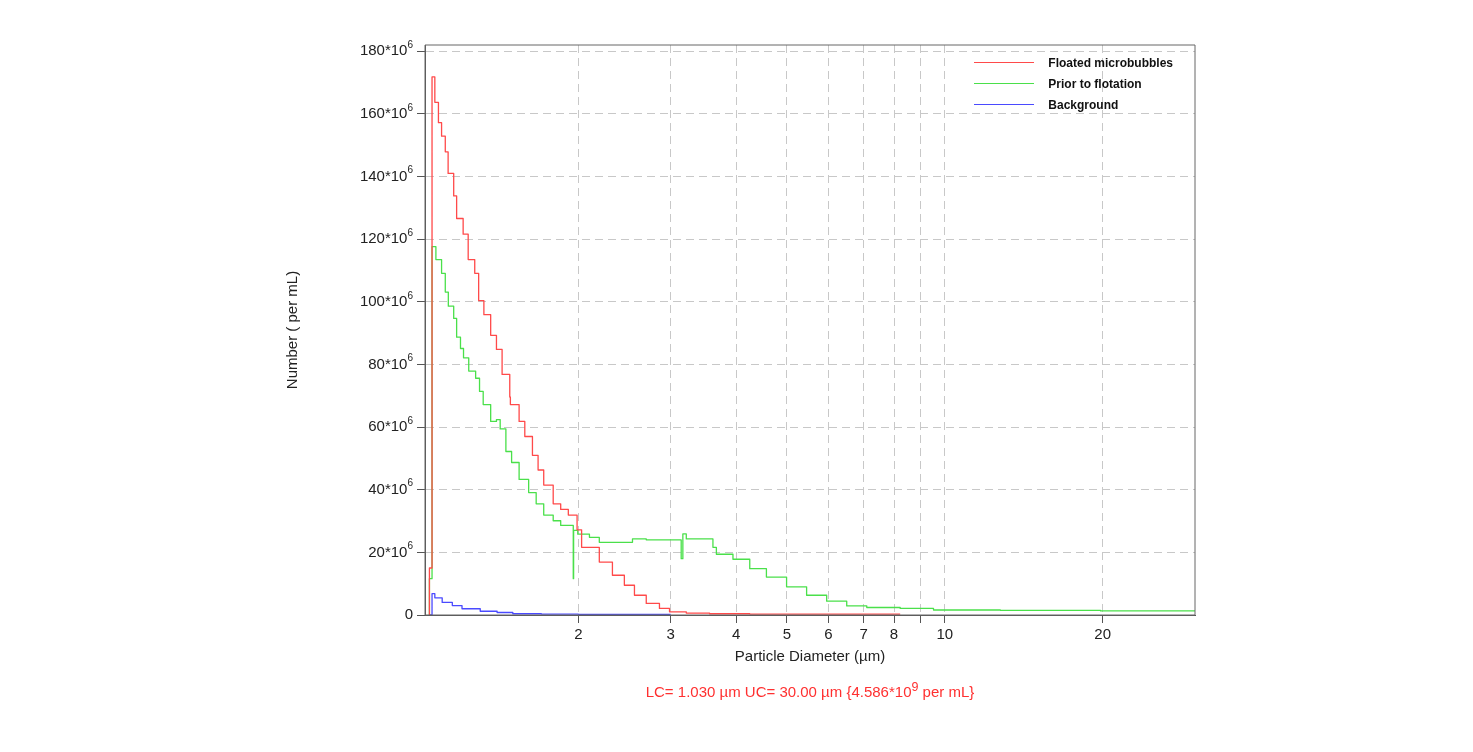 The height and width of the screenshot is (752, 1473). Describe the element at coordinates (810, 690) in the screenshot. I see `text: LC= 1.030 µm UC= 30.00 µm {4.586*10$^{9}$ per mL}` at that location.